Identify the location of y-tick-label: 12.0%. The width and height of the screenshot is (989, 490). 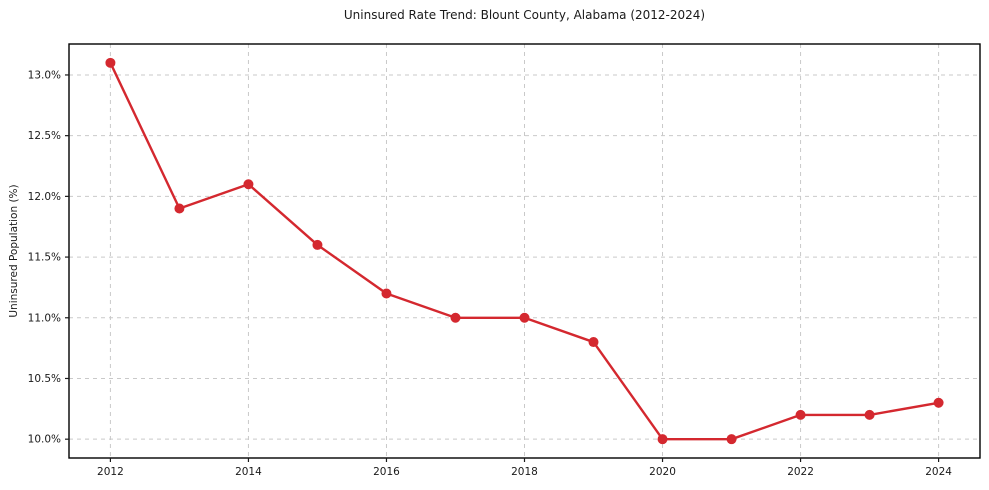
(44, 197).